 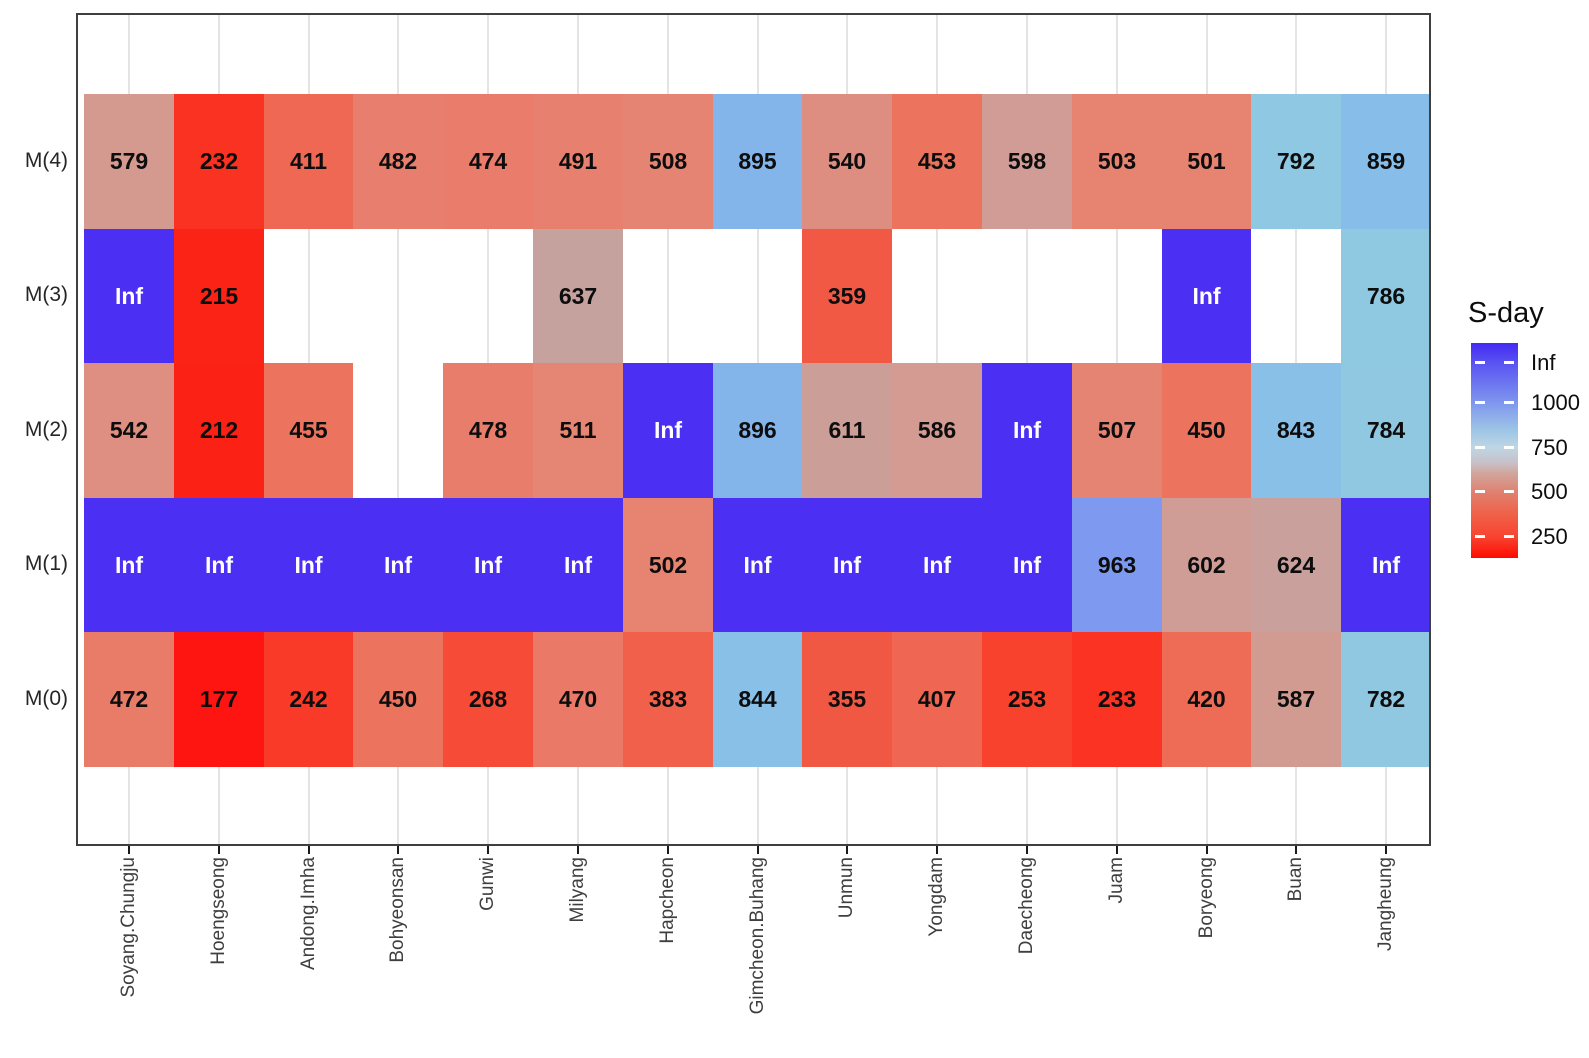 What do you see at coordinates (1296, 161) in the screenshot?
I see `heatmap-cell: 792` at bounding box center [1296, 161].